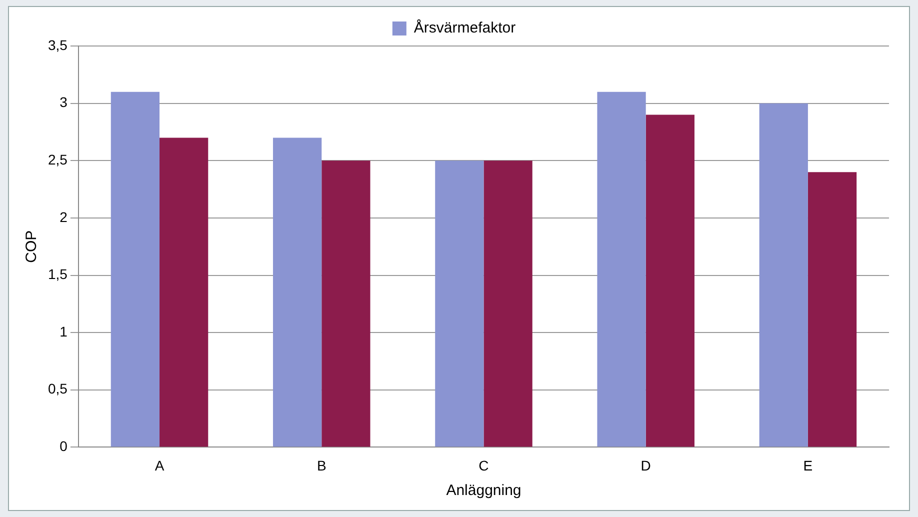  I want to click on y-tick-label: 1, so click(64, 331).